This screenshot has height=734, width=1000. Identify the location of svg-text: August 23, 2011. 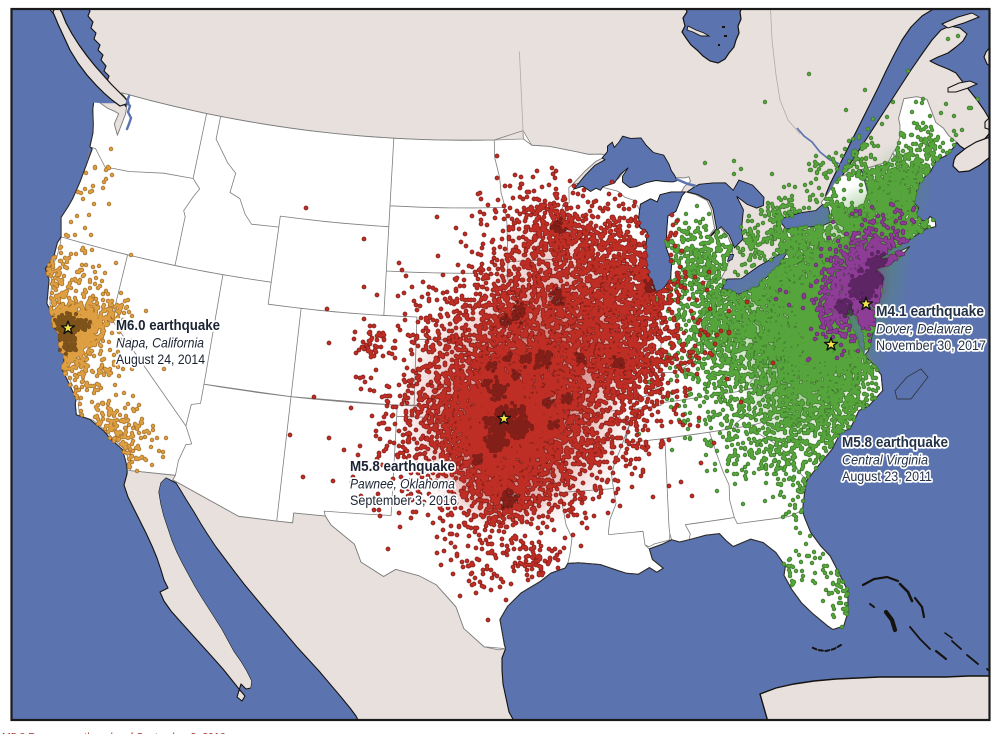
(887, 476).